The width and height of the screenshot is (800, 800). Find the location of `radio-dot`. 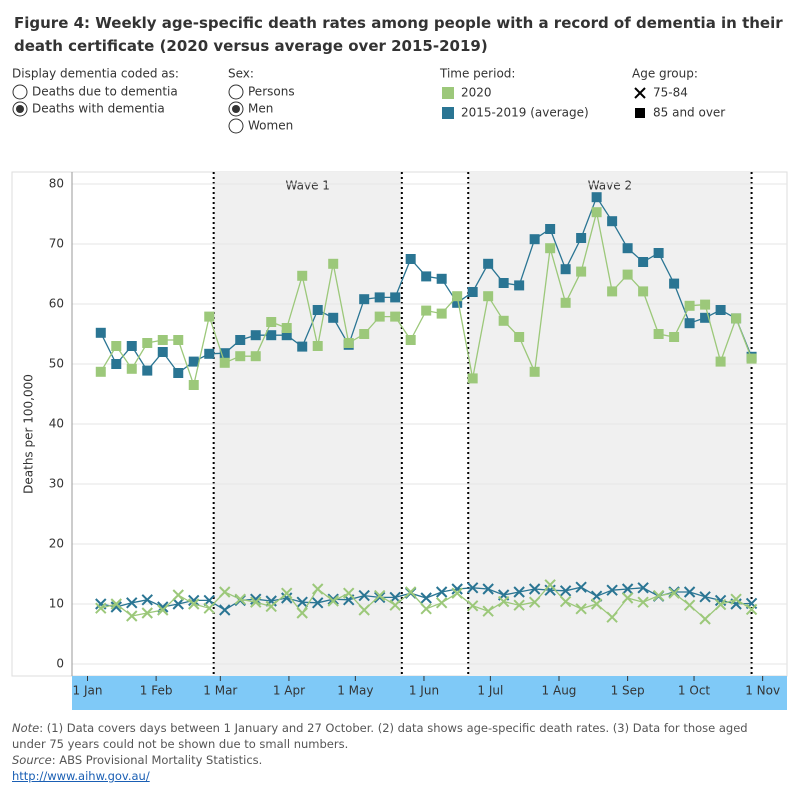

radio-dot is located at coordinates (20, 109).